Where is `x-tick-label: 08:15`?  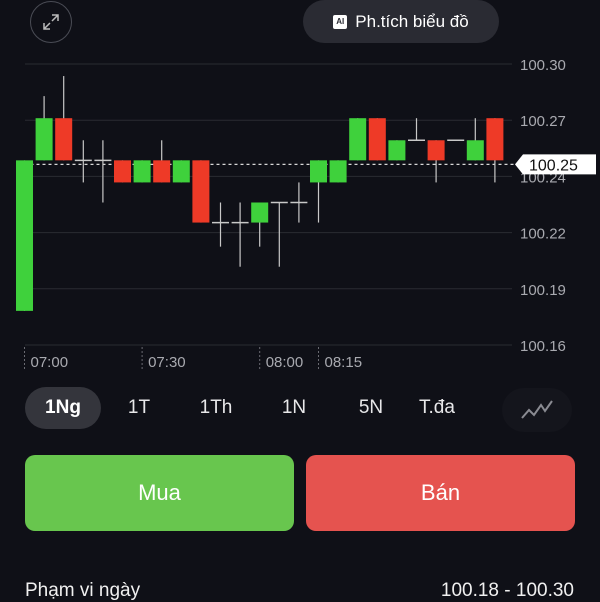 x-tick-label: 08:15 is located at coordinates (344, 362).